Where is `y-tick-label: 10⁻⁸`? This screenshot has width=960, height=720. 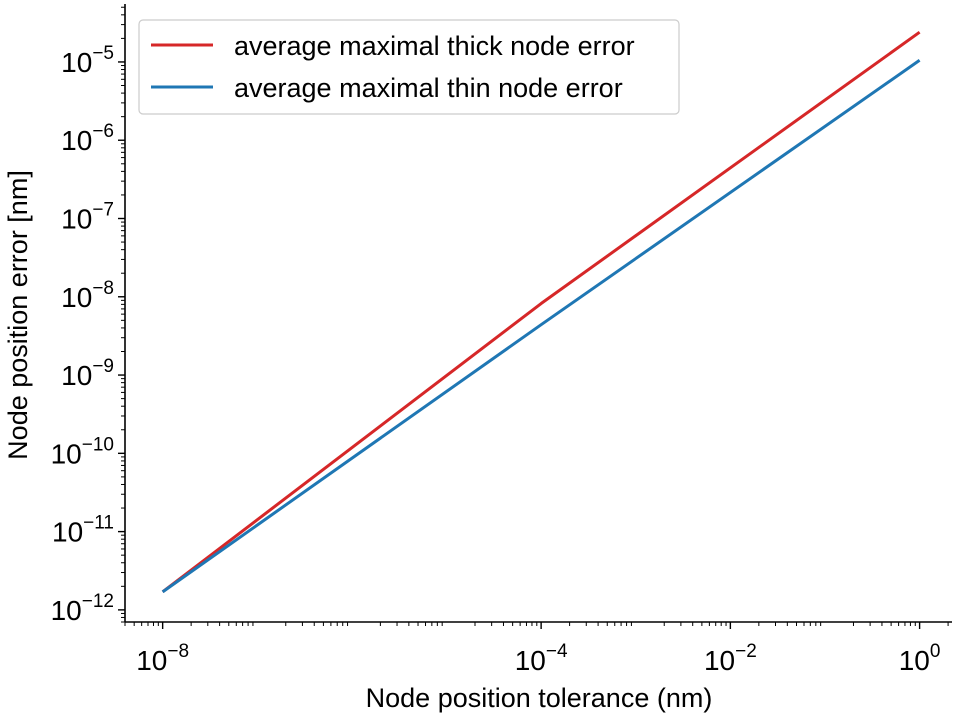 y-tick-label: 10⁻⁸ is located at coordinates (87, 295).